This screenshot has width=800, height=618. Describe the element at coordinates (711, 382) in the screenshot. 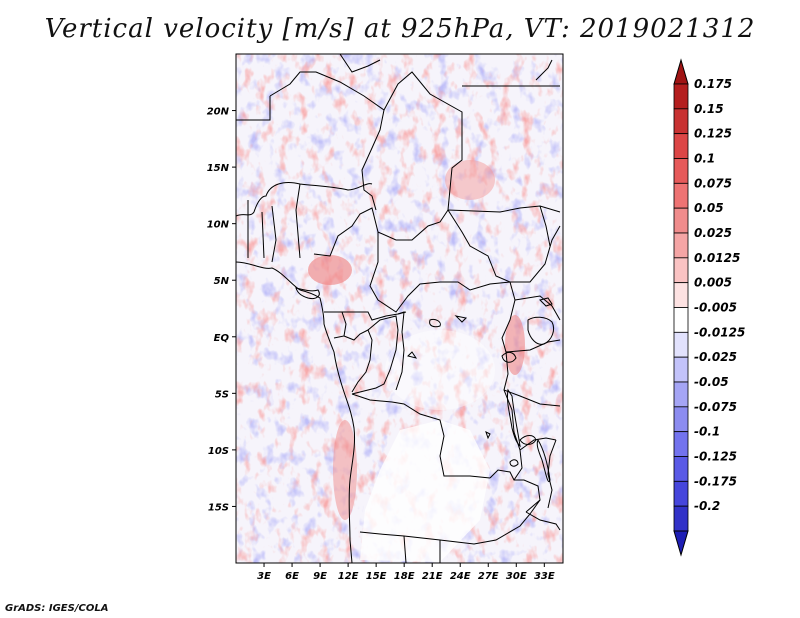

I see `colorbar-label: -0.05` at that location.